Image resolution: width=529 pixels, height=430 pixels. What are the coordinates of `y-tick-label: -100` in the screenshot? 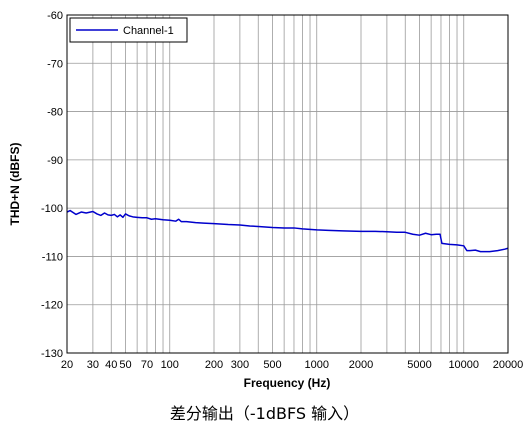 It's located at (52, 209).